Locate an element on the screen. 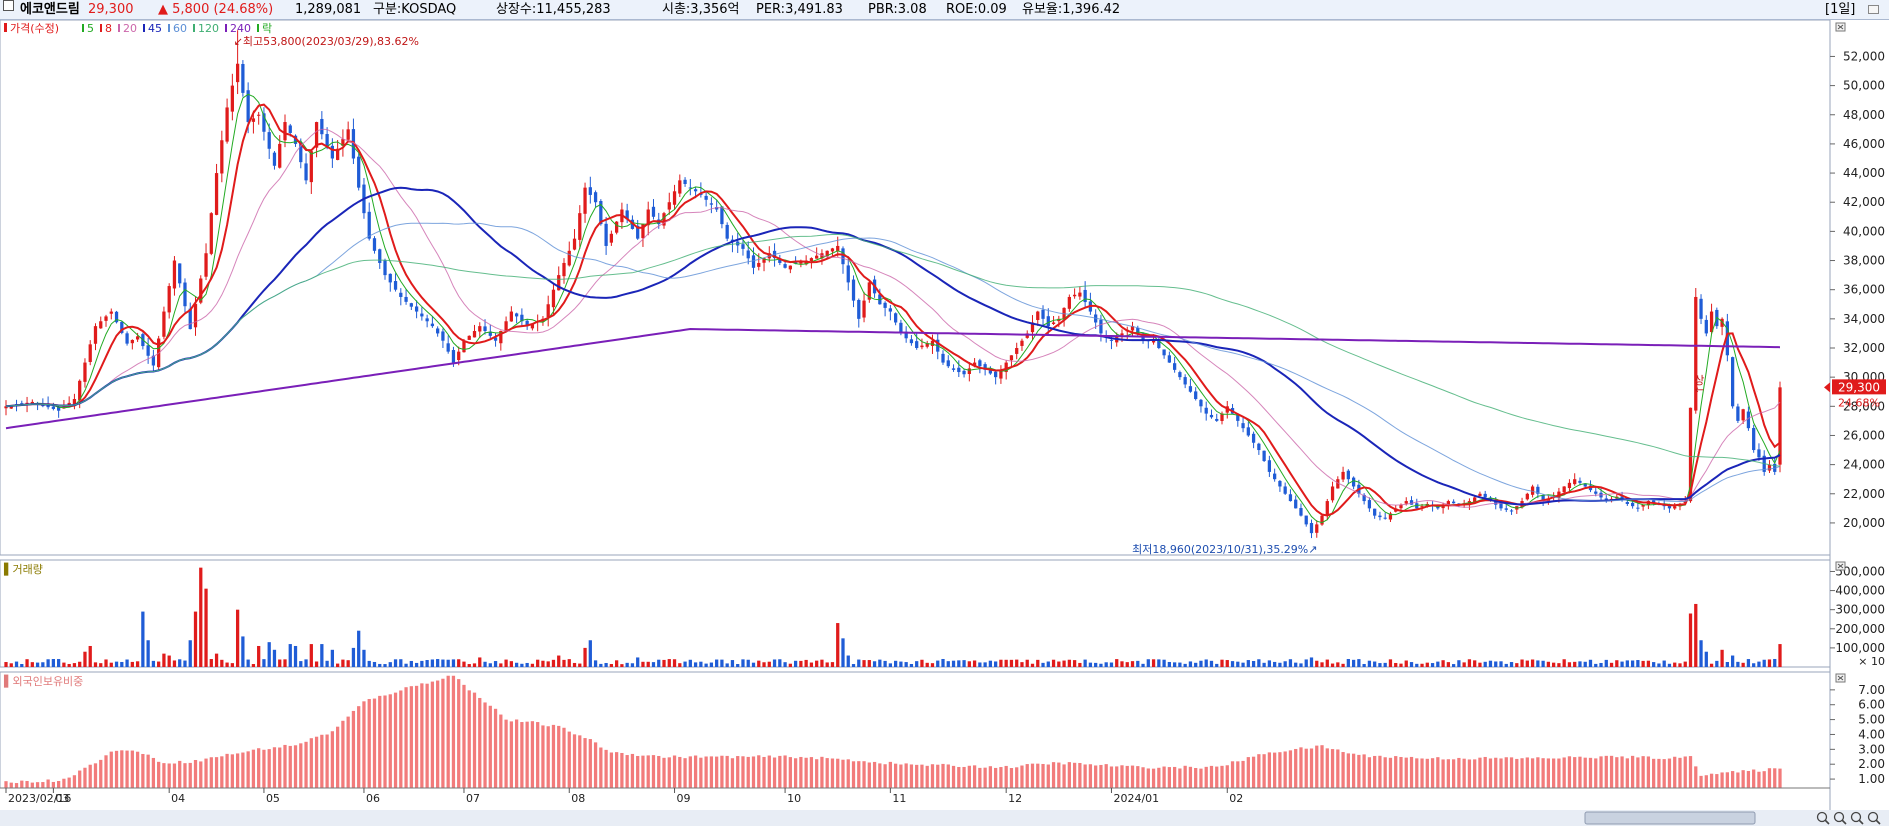 The width and height of the screenshot is (1889, 826). legend-label: 가격(수정) is located at coordinates (34, 28).